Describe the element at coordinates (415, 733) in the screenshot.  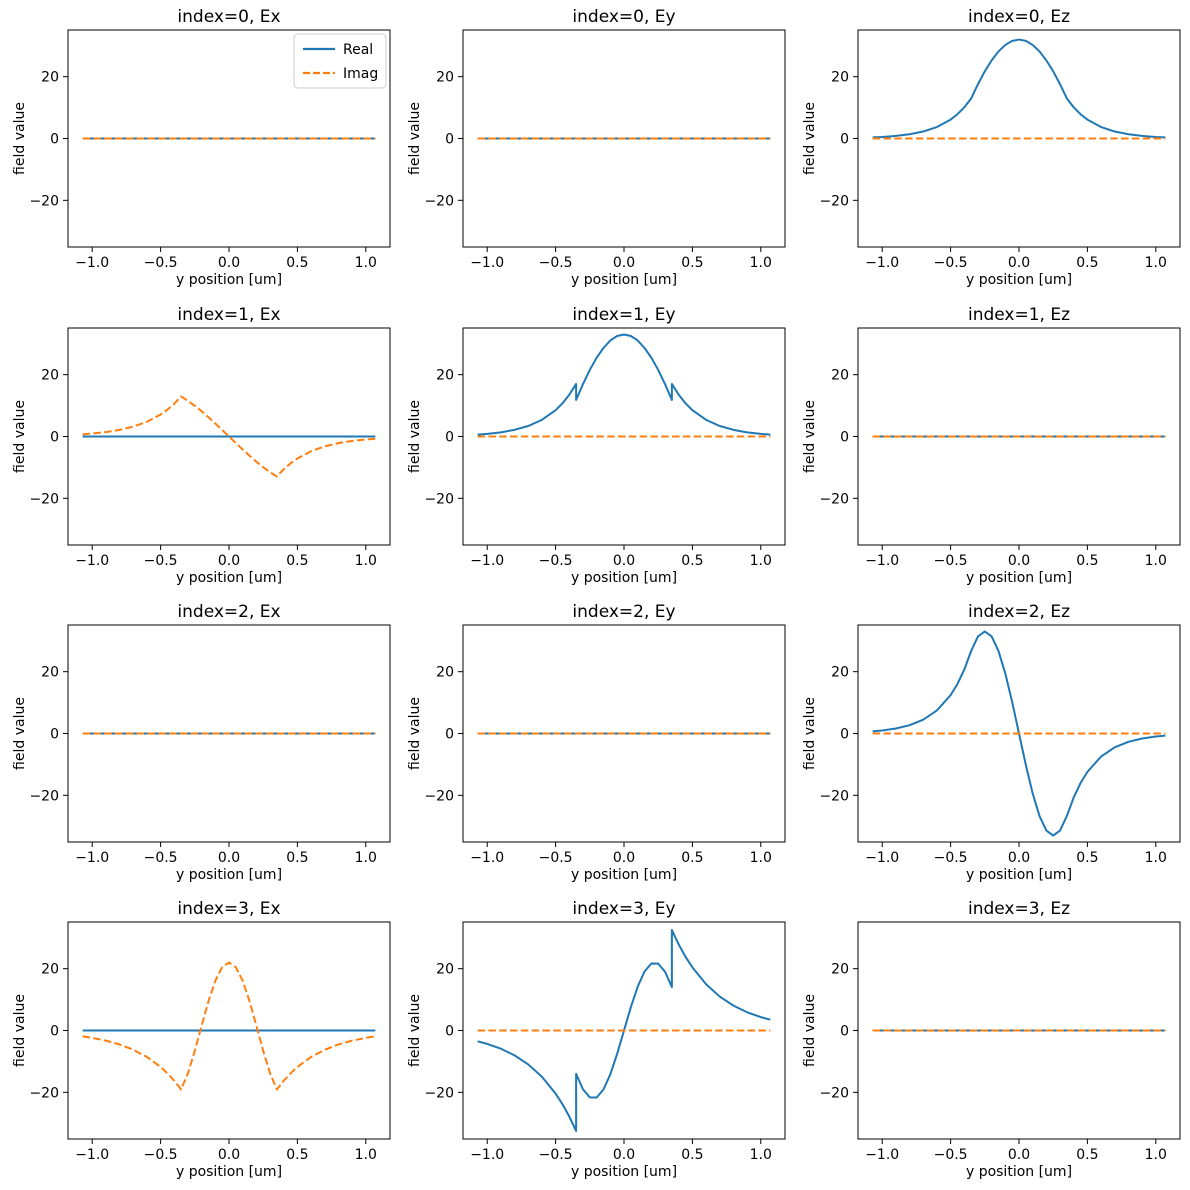
I see `subplot-r2c1-y-axis-label: field value` at that location.